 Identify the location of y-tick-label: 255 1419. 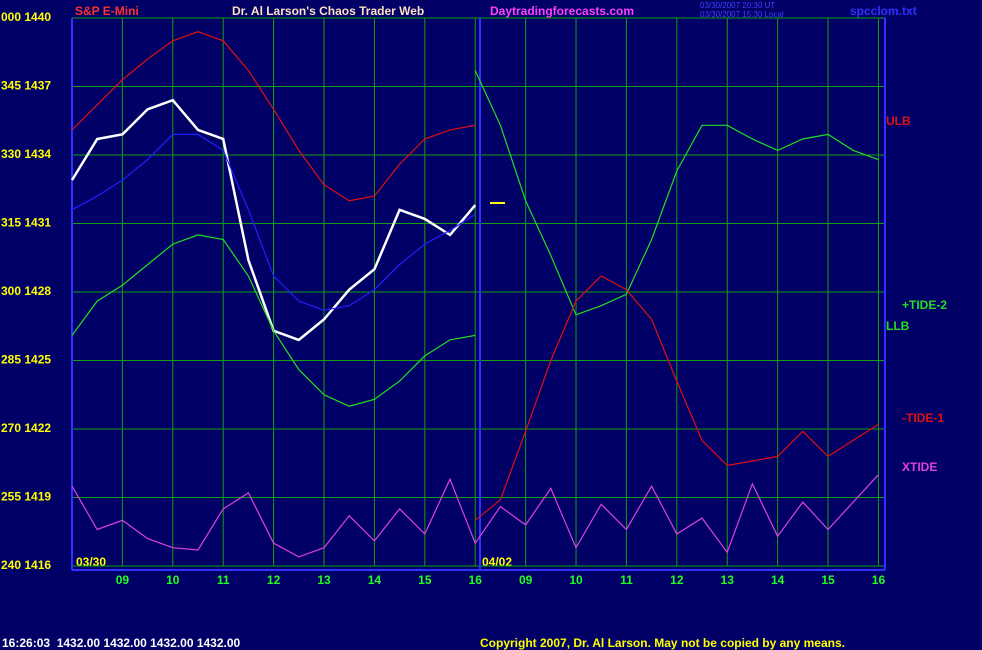
(26, 497).